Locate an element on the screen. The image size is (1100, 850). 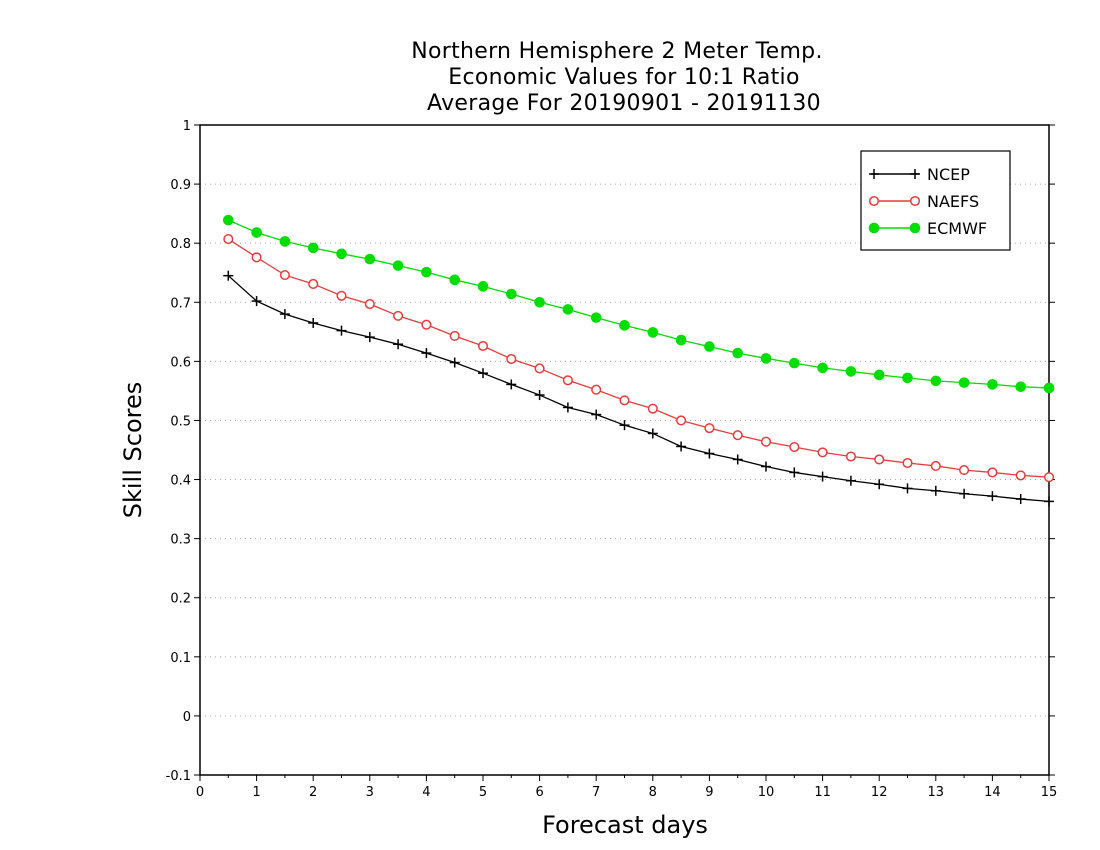
x-tick-label: 4 is located at coordinates (426, 792).